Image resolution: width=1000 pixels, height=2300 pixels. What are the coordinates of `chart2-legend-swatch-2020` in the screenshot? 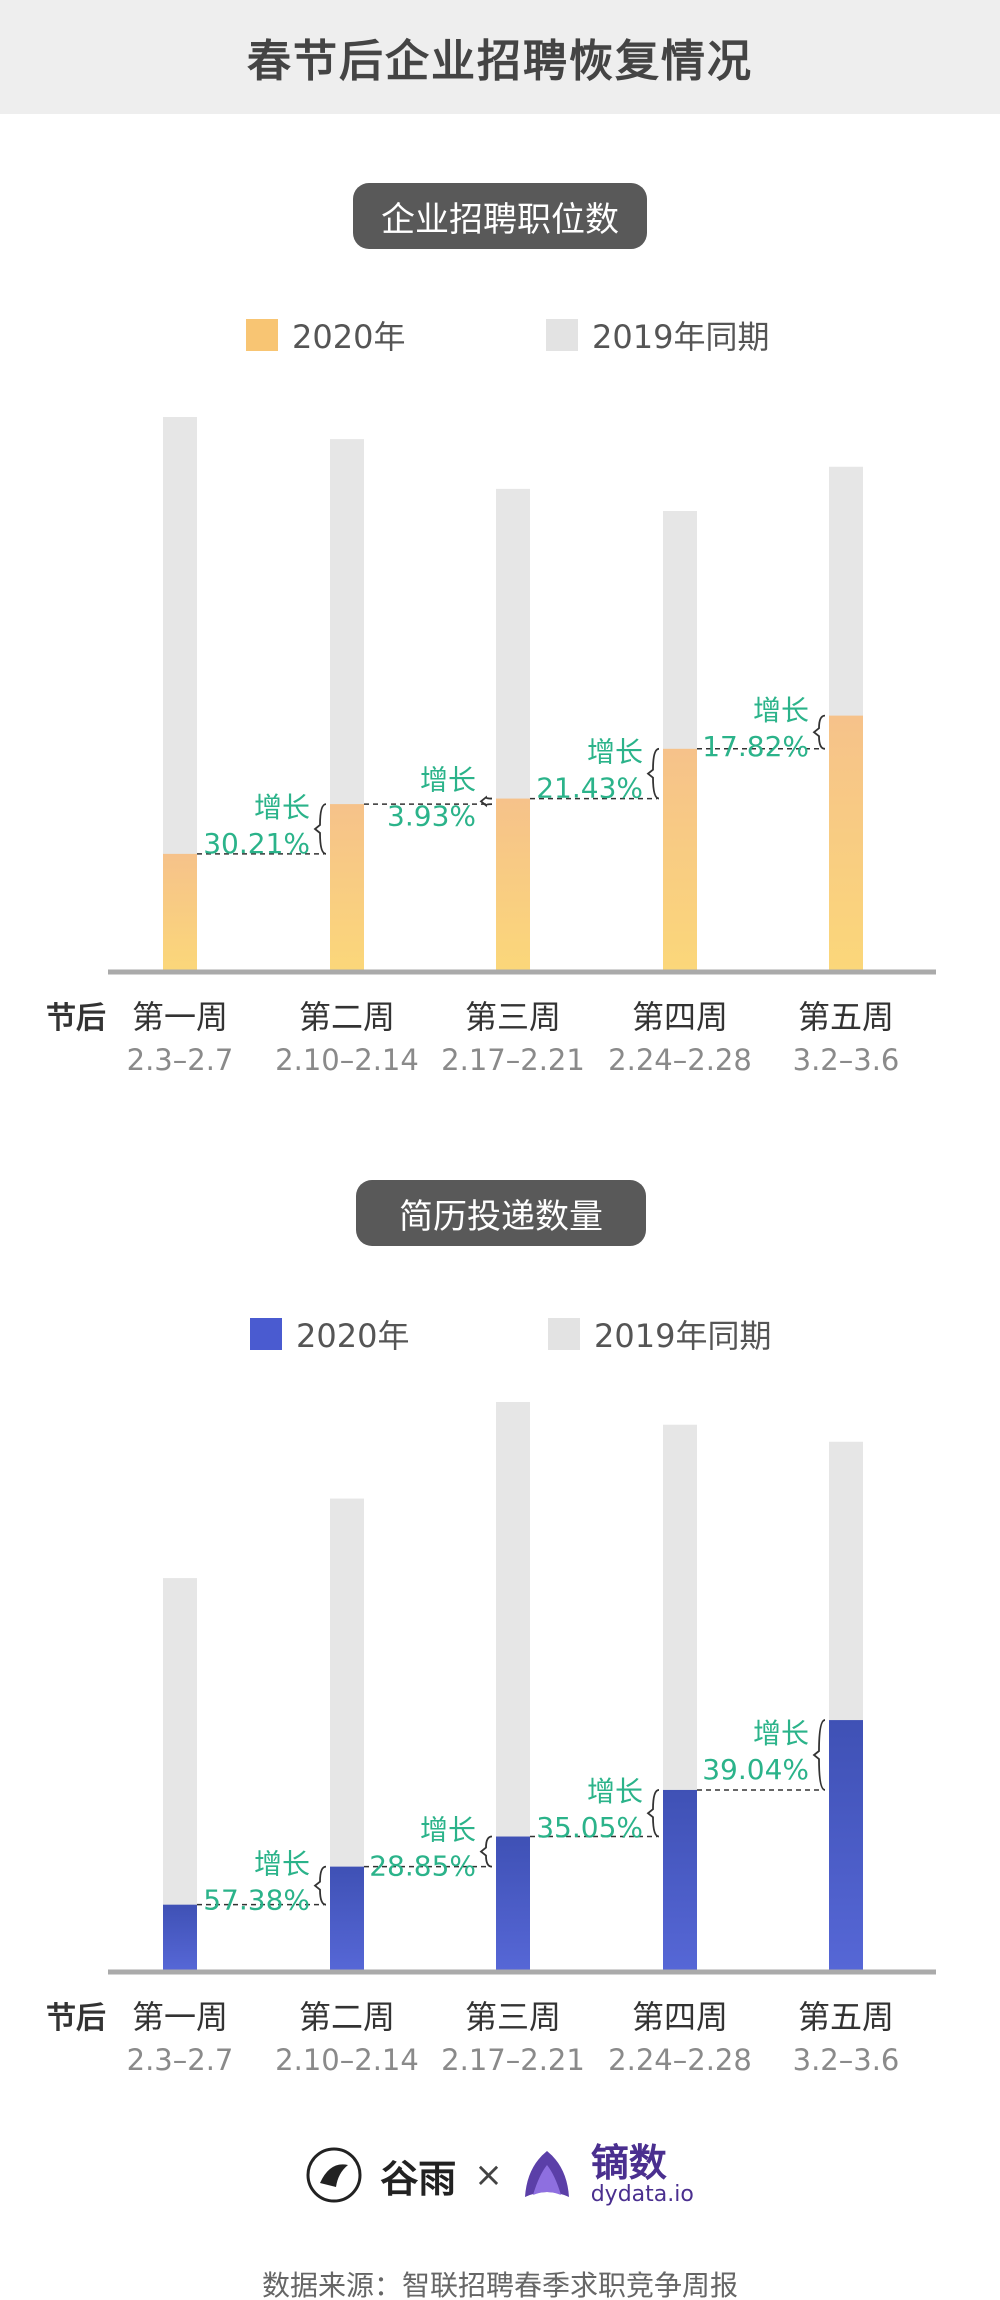 It's located at (266, 1334).